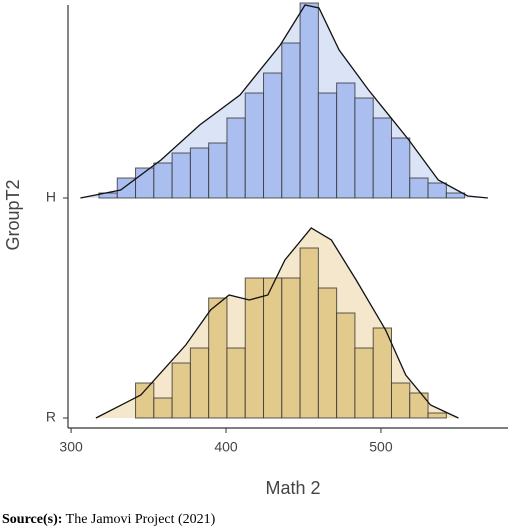 This screenshot has height=531, width=520. I want to click on source-label: Source(s):, so click(32, 519).